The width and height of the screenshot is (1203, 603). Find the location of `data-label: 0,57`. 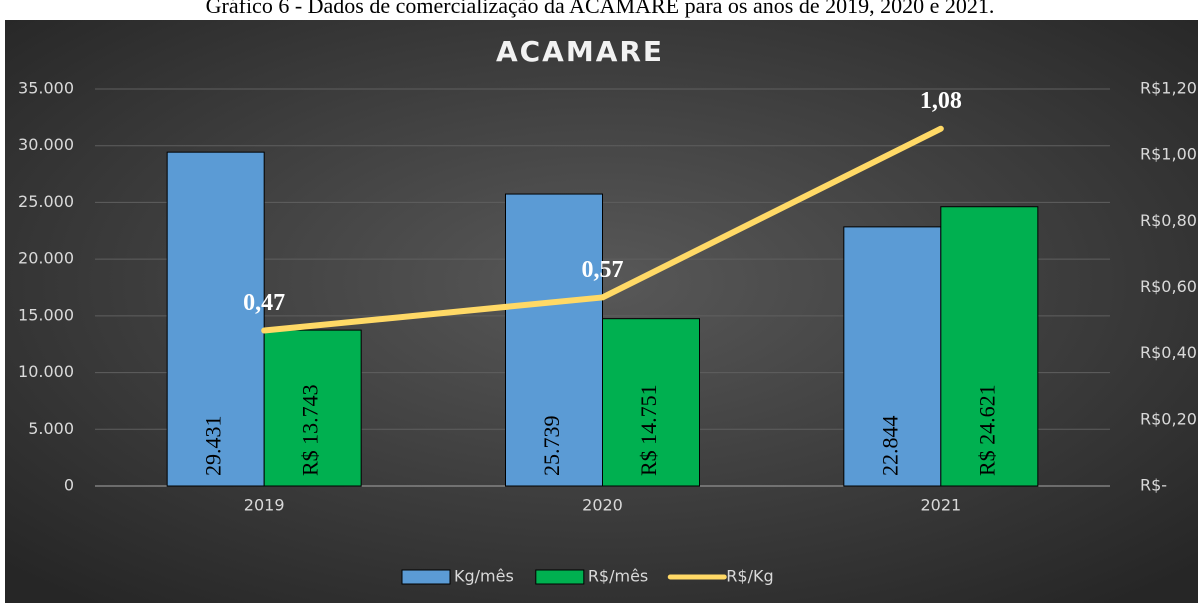

data-label: 0,57 is located at coordinates (603, 270).